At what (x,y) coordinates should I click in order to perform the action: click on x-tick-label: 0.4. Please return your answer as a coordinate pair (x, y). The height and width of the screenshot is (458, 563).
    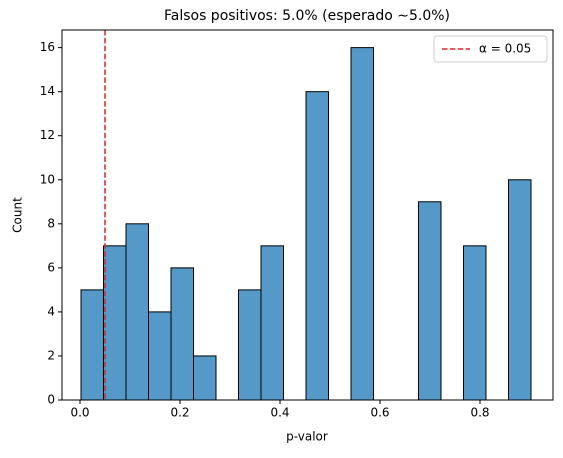
    Looking at the image, I should click on (279, 413).